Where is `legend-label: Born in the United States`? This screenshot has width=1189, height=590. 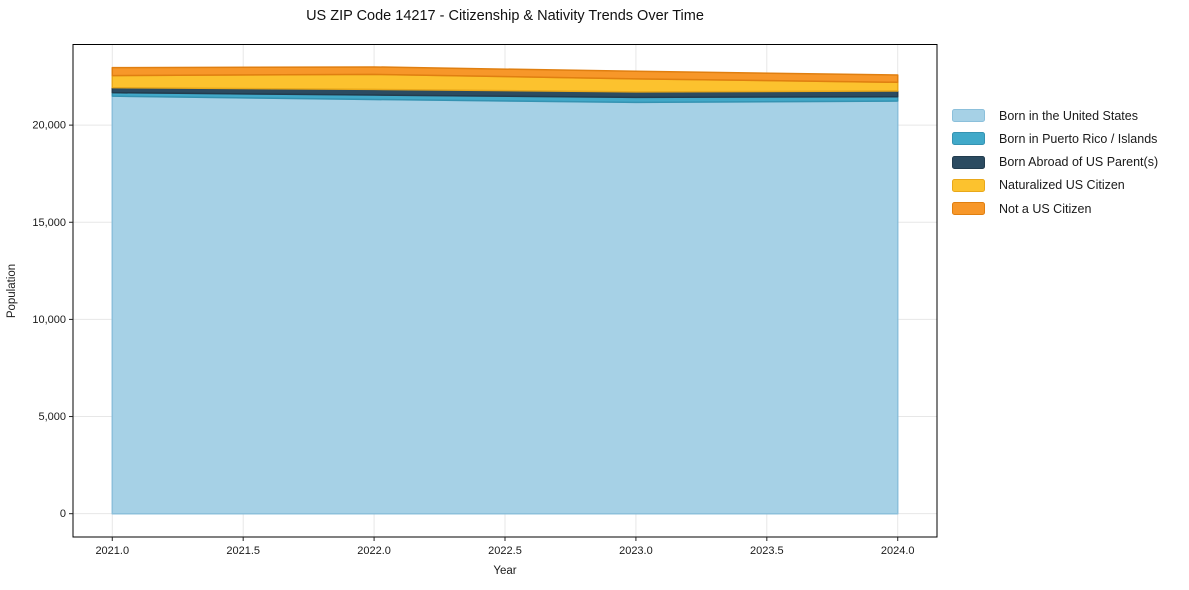
legend-label: Born in the United States is located at coordinates (1068, 115).